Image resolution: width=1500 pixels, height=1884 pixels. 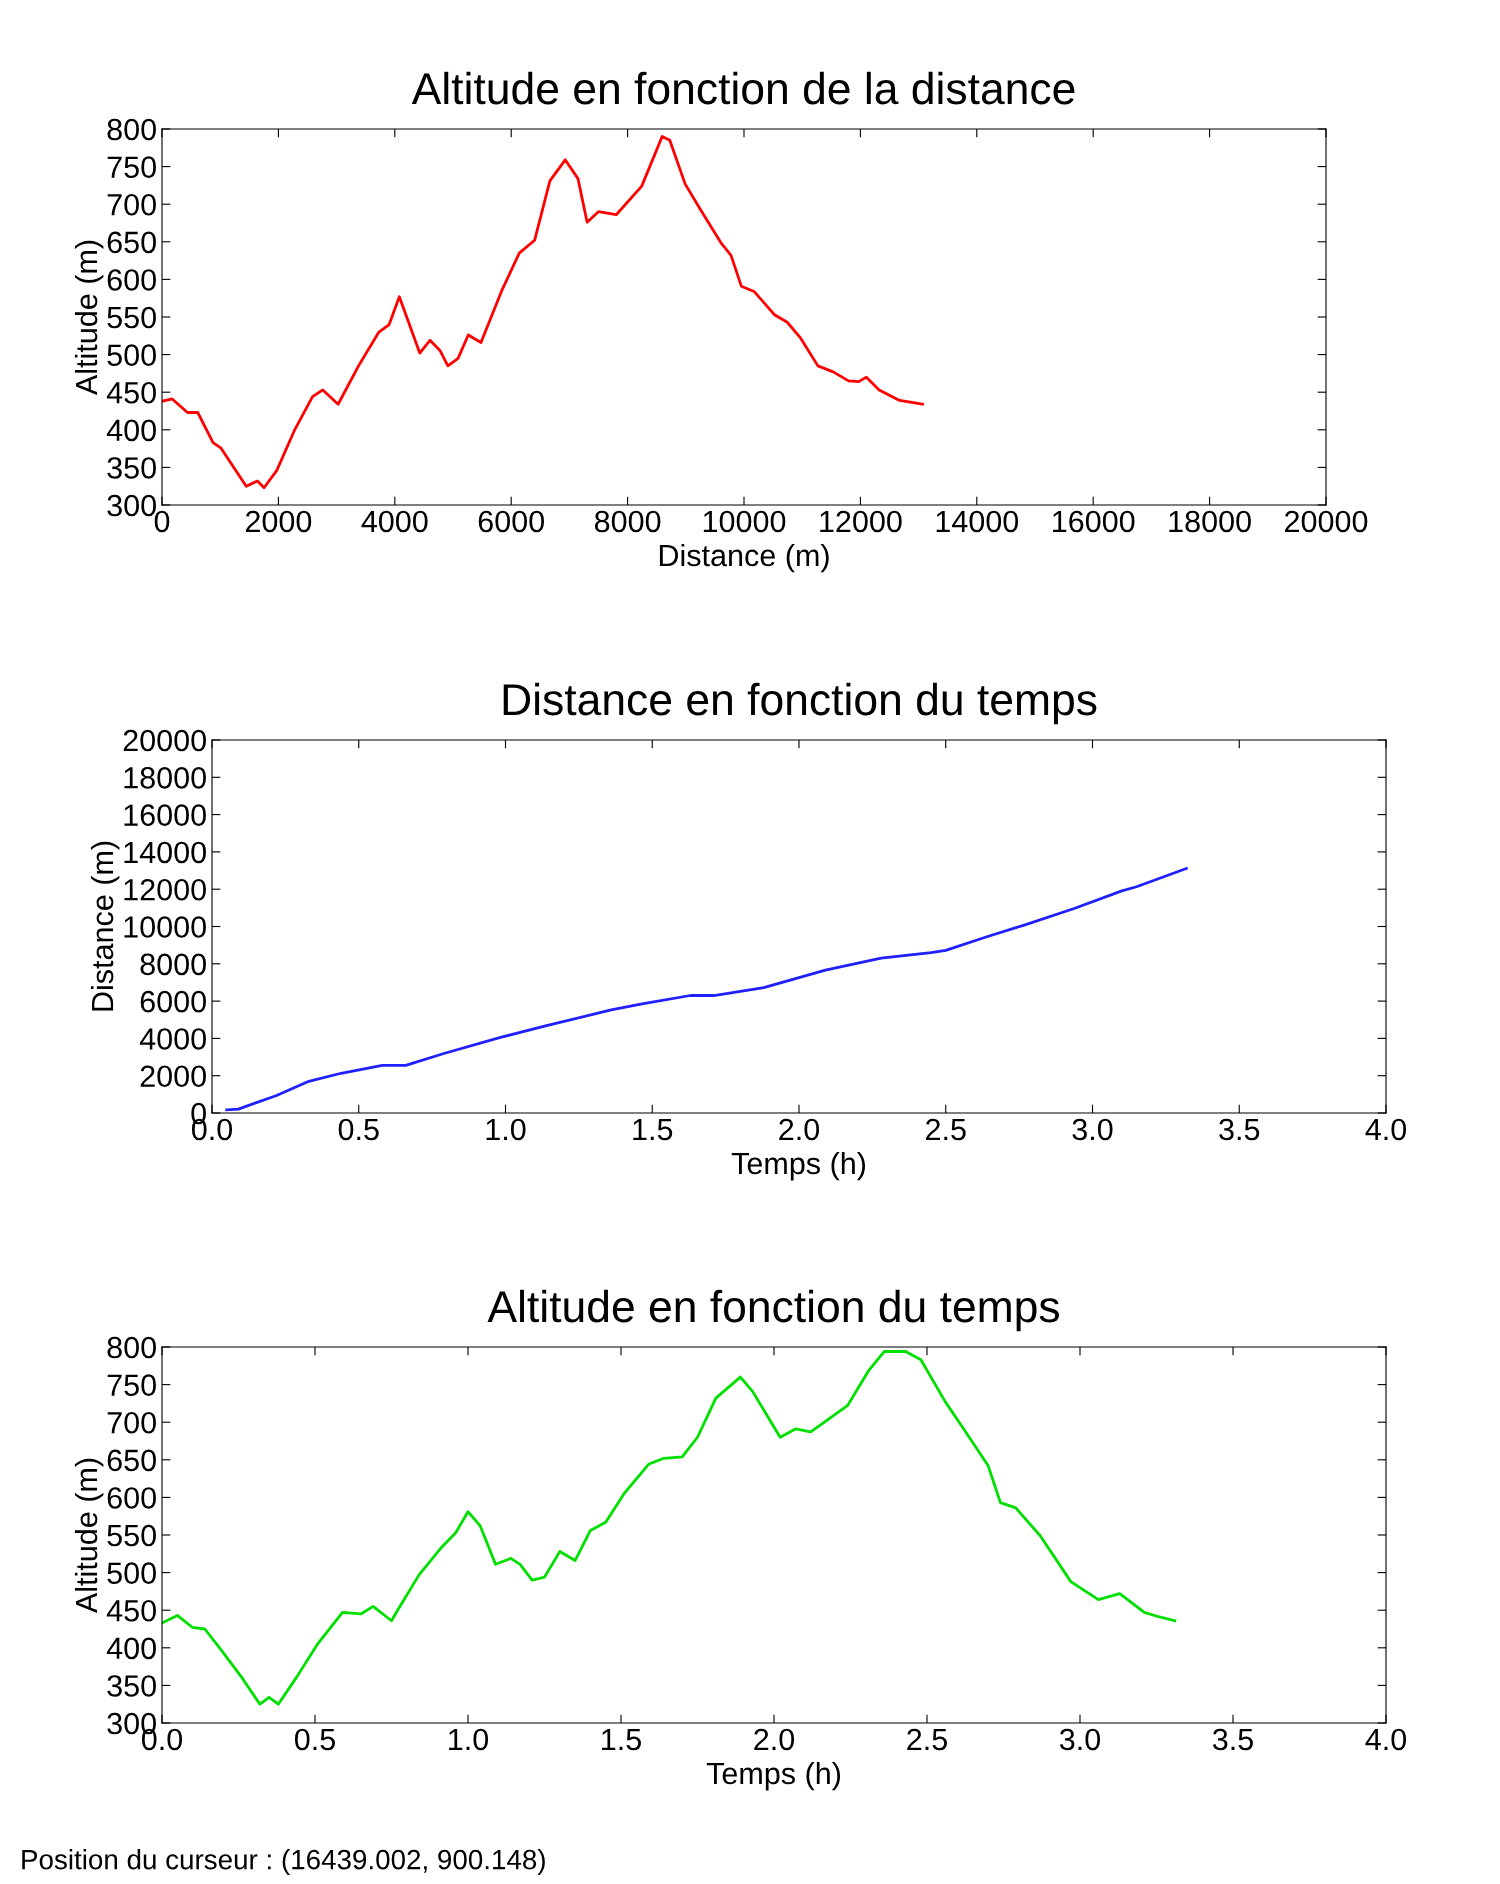 What do you see at coordinates (744, 521) in the screenshot?
I see `x-tick-label: 10000` at bounding box center [744, 521].